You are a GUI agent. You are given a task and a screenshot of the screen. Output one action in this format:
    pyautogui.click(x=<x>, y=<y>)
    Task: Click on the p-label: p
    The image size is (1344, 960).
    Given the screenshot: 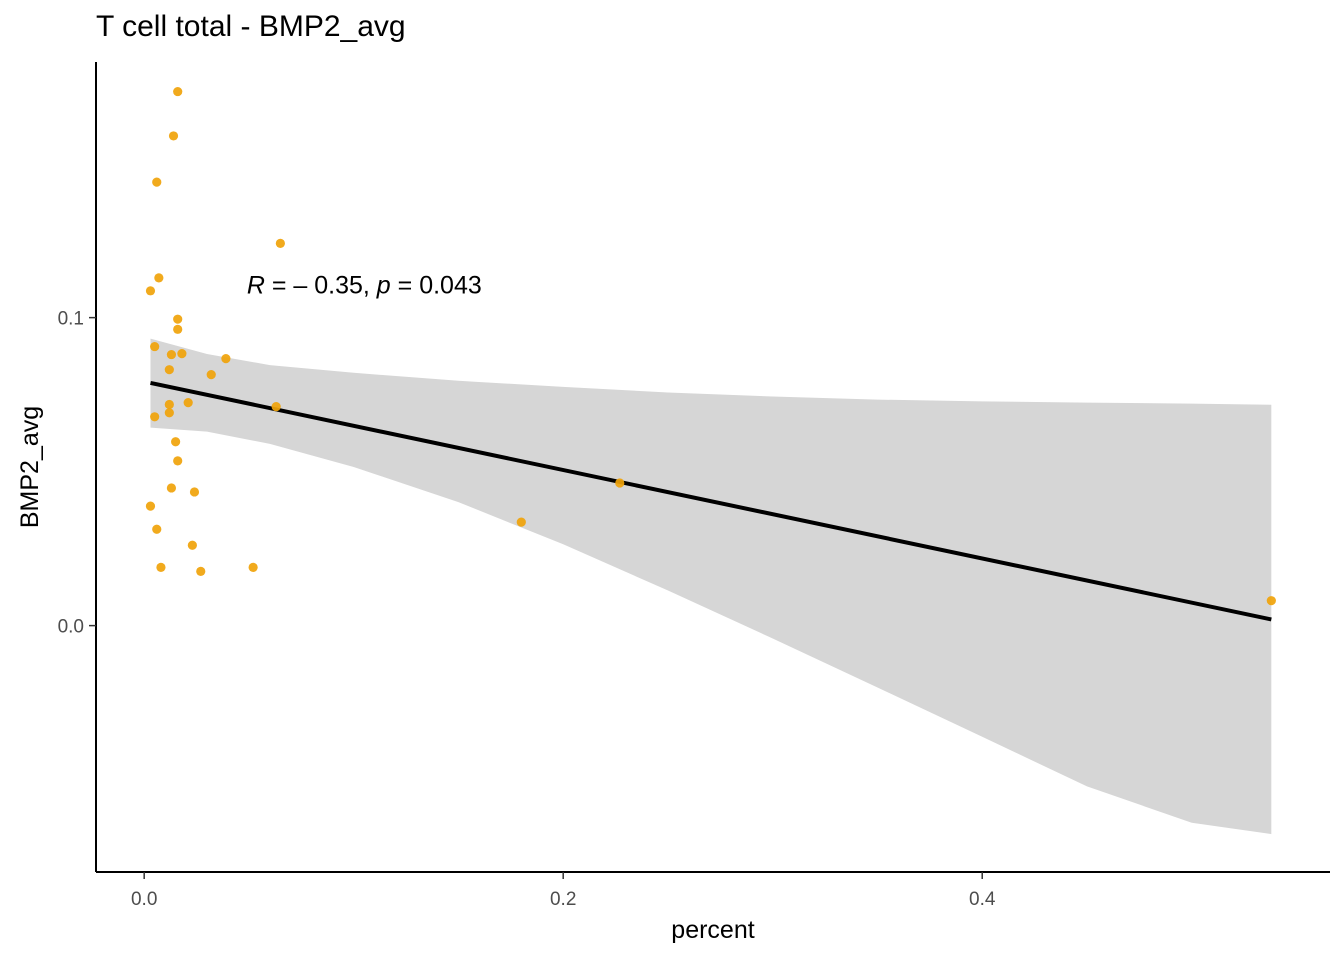 What is the action you would take?
    pyautogui.click(x=383, y=286)
    